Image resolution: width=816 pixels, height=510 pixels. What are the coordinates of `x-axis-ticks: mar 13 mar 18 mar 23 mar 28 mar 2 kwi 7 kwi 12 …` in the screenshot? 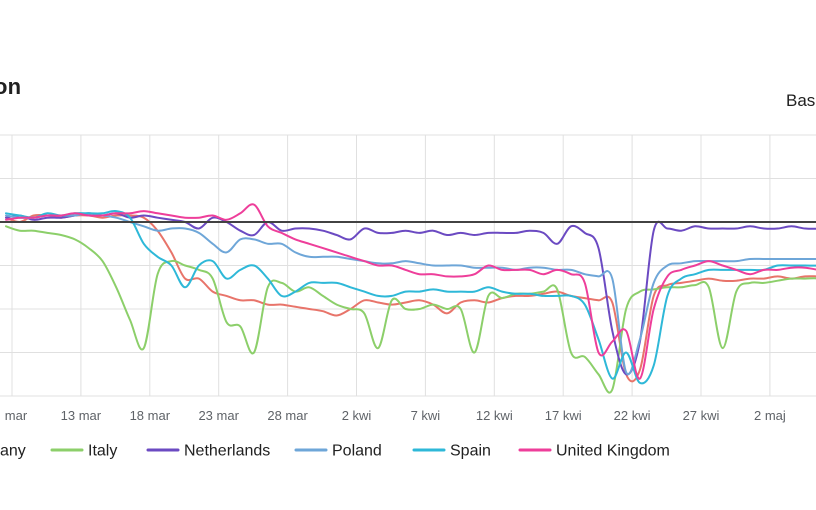 It's located at (395, 415).